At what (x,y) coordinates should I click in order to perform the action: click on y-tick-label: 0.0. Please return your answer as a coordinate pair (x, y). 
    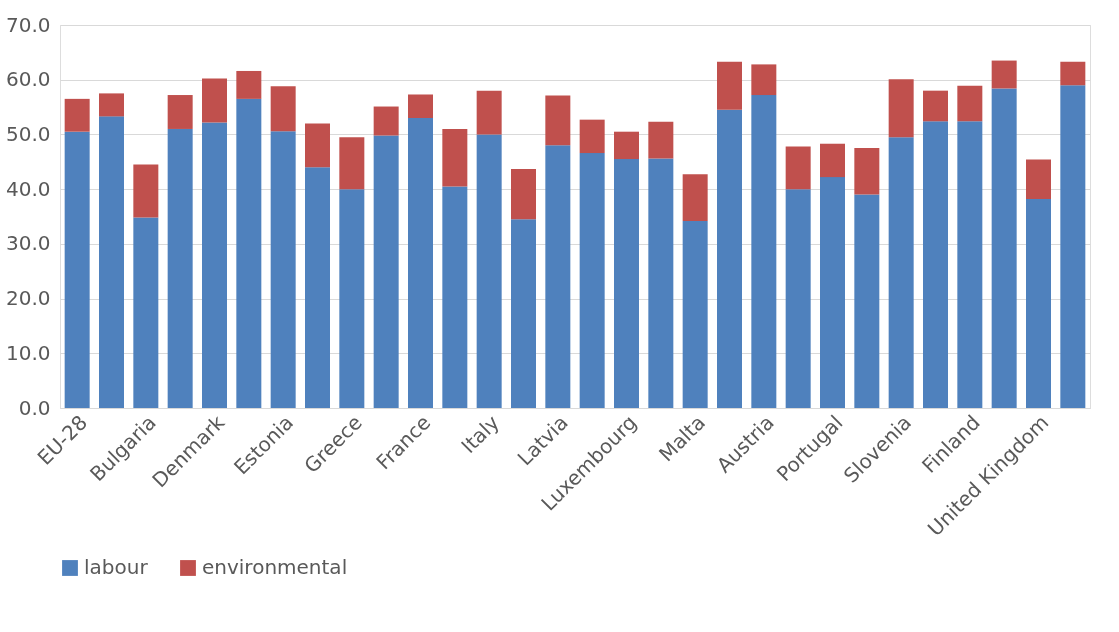
    Looking at the image, I should click on (34, 407).